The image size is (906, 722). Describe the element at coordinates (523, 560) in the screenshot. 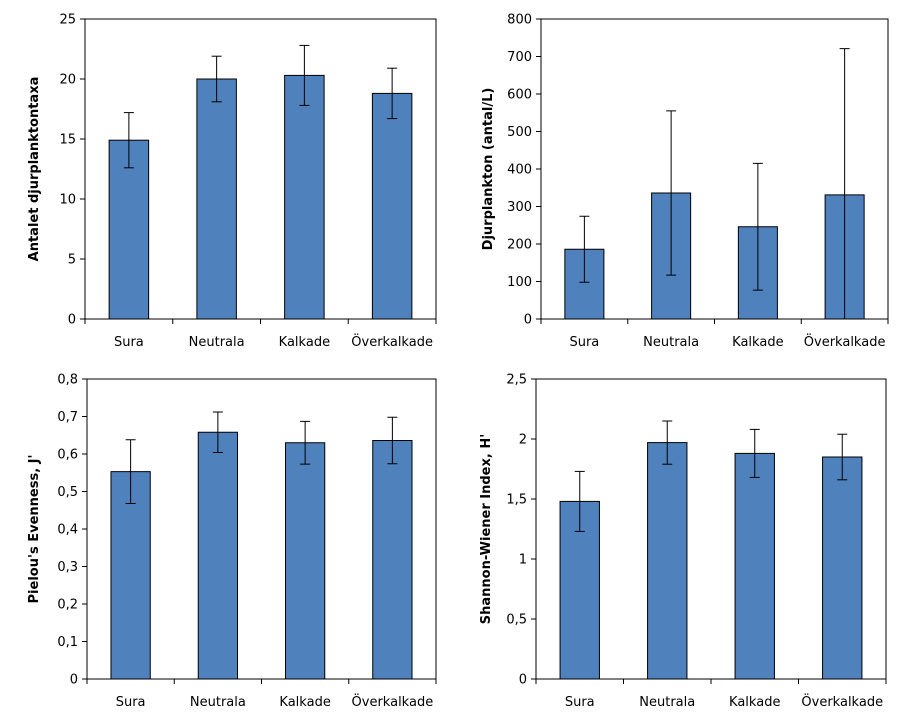

I see `y-tick-label: 1` at that location.